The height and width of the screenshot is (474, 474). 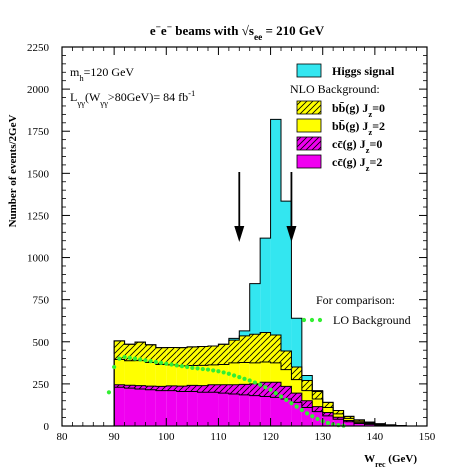 I want to click on legend-higgs-label-part: Higgs signal, so click(x=363, y=71).